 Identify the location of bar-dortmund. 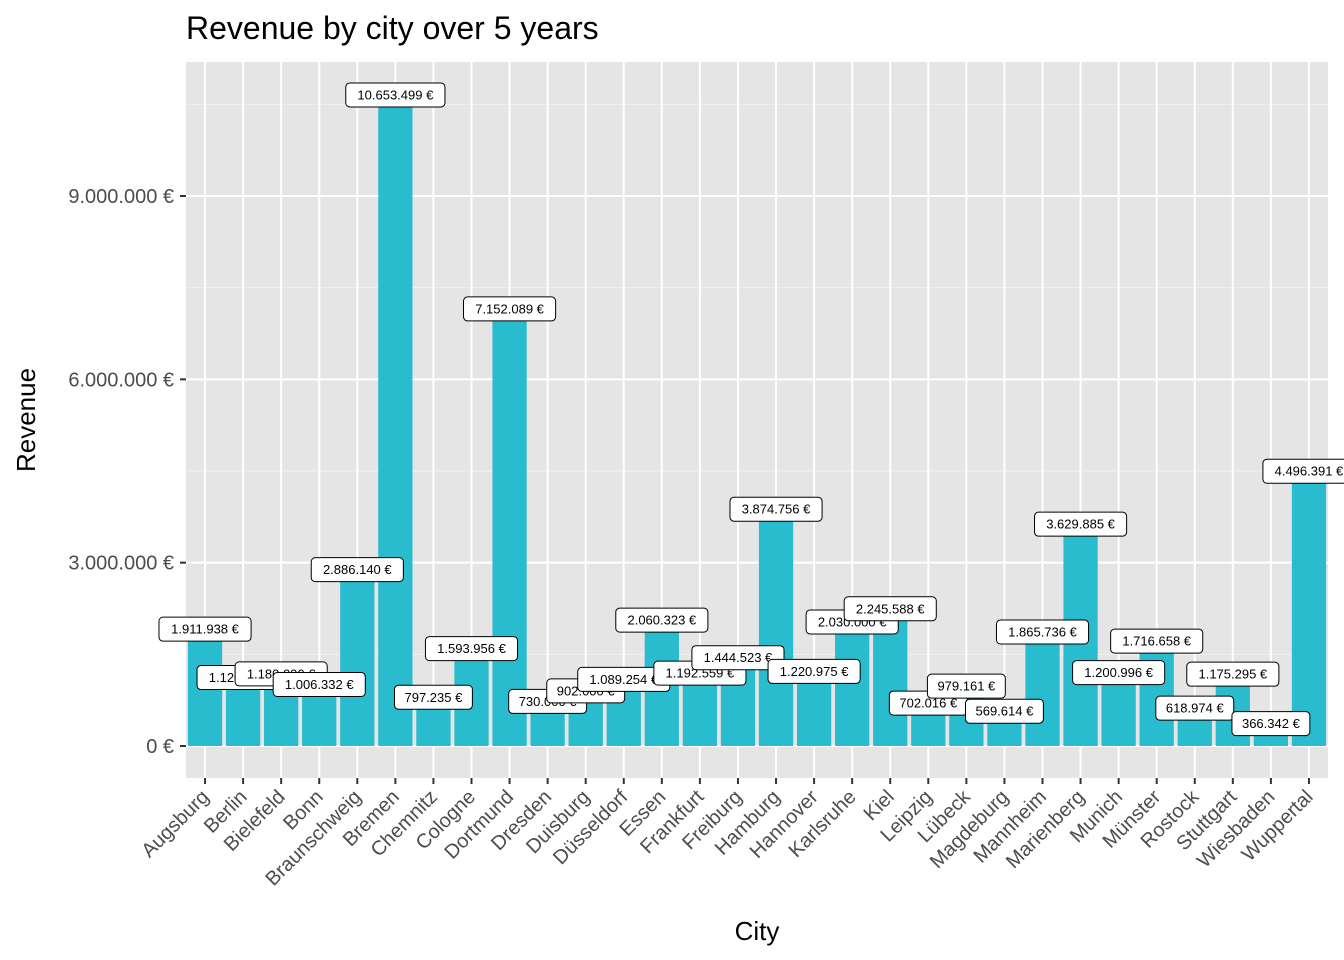
(509, 527).